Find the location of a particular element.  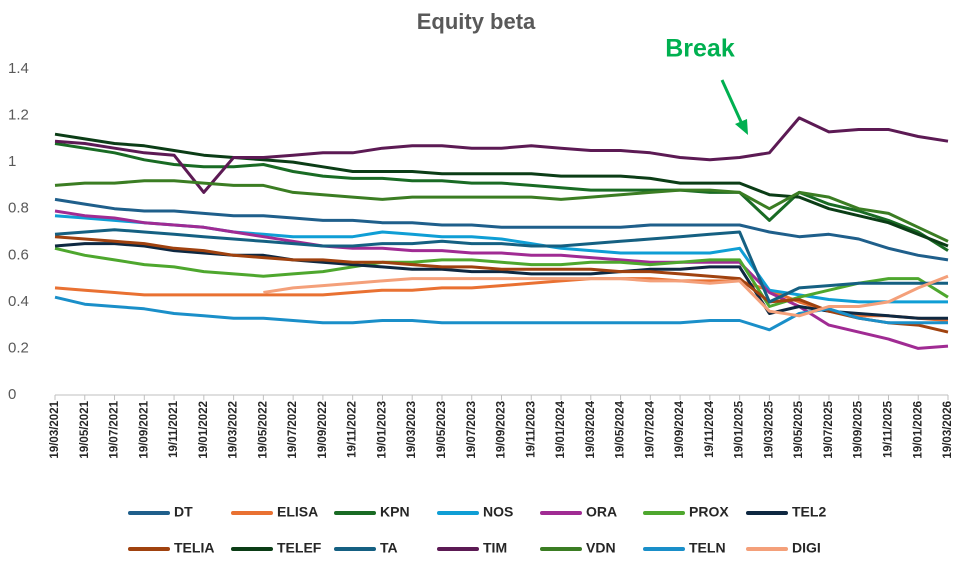

x-tick-label: 19/05/2025 is located at coordinates (799, 429).